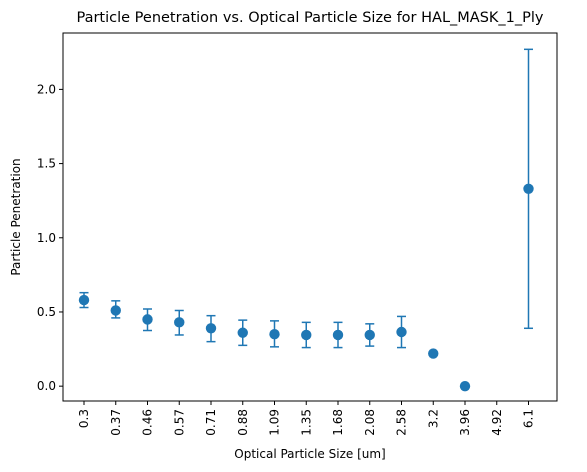  What do you see at coordinates (116, 422) in the screenshot?
I see `x-tick-label: 0.37` at bounding box center [116, 422].